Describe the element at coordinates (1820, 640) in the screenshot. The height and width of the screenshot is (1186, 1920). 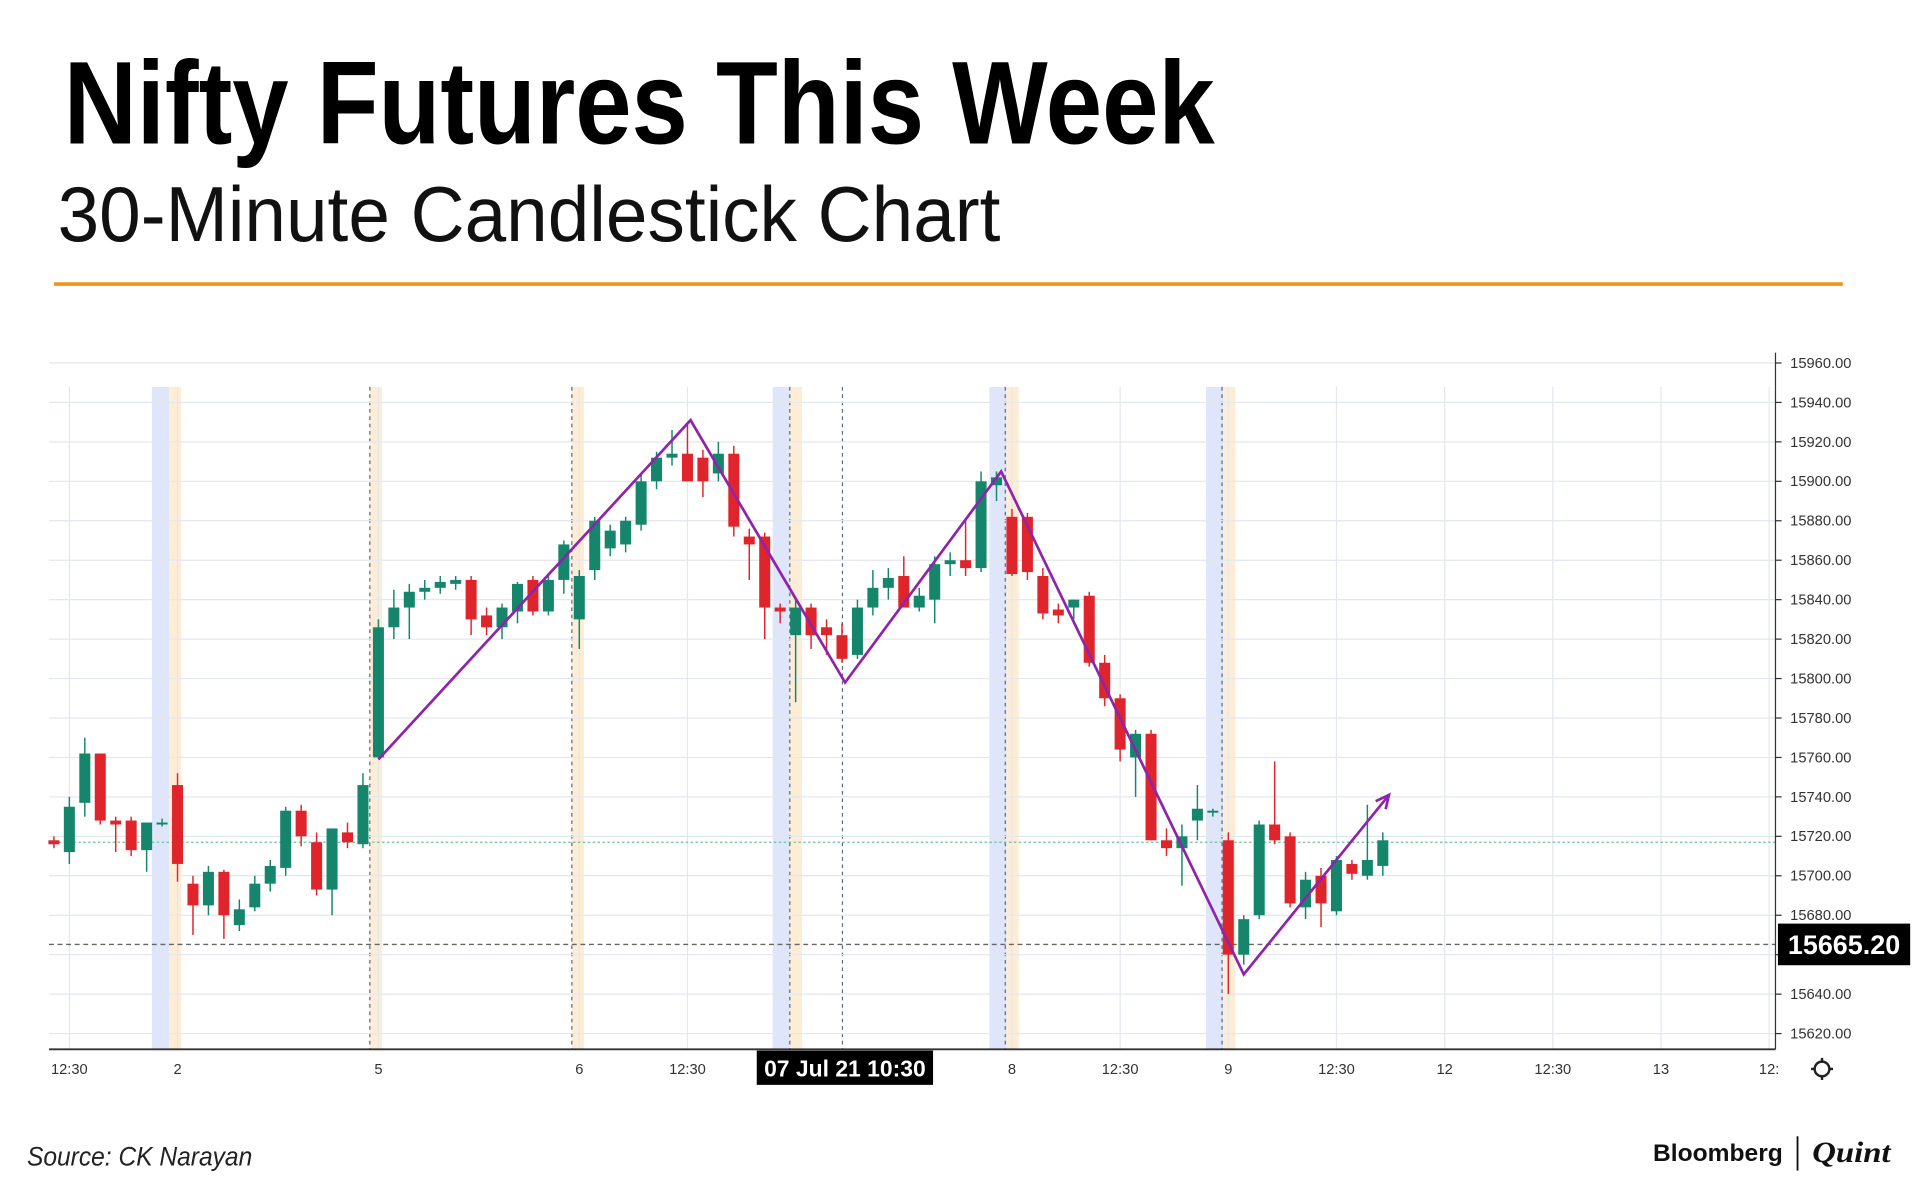
I see `y-tick-label: 15820.00` at that location.